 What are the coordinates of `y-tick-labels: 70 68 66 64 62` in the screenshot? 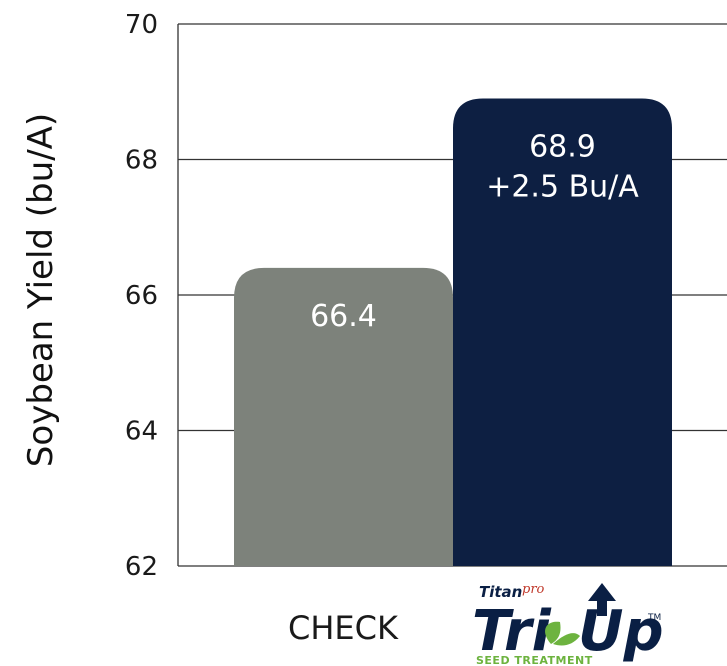 It's located at (141, 296).